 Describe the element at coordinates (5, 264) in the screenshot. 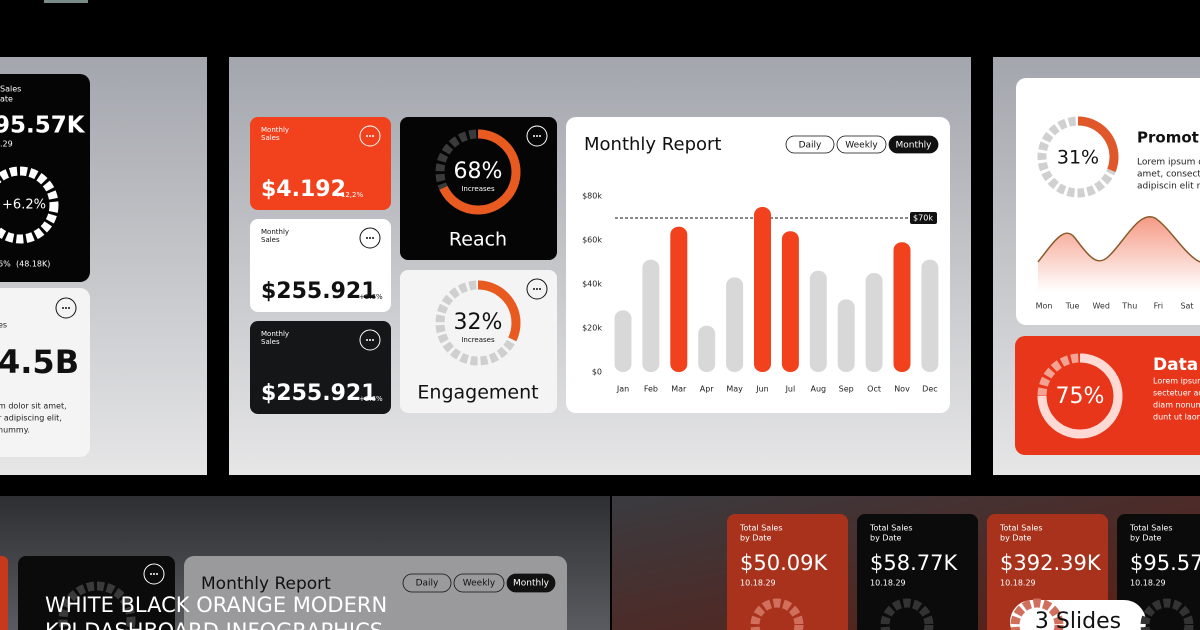

I see `label: 6%` at that location.